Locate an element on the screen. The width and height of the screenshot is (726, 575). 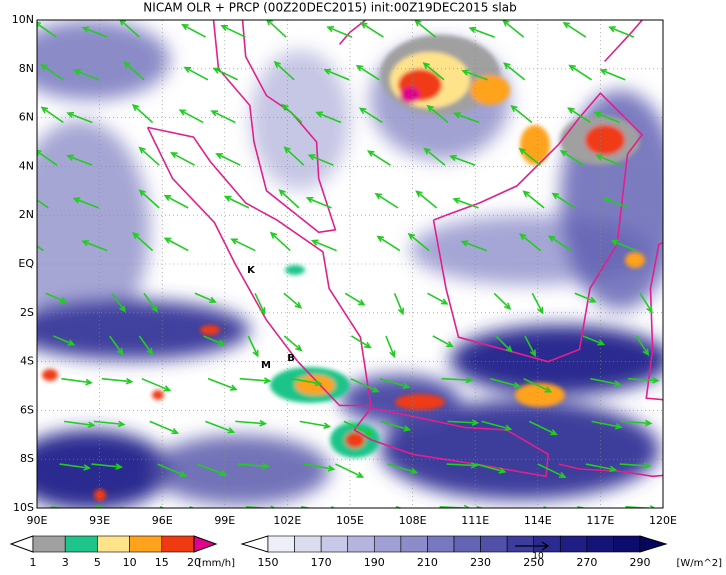
colorbar-tick-label: 270 is located at coordinates (586, 562).